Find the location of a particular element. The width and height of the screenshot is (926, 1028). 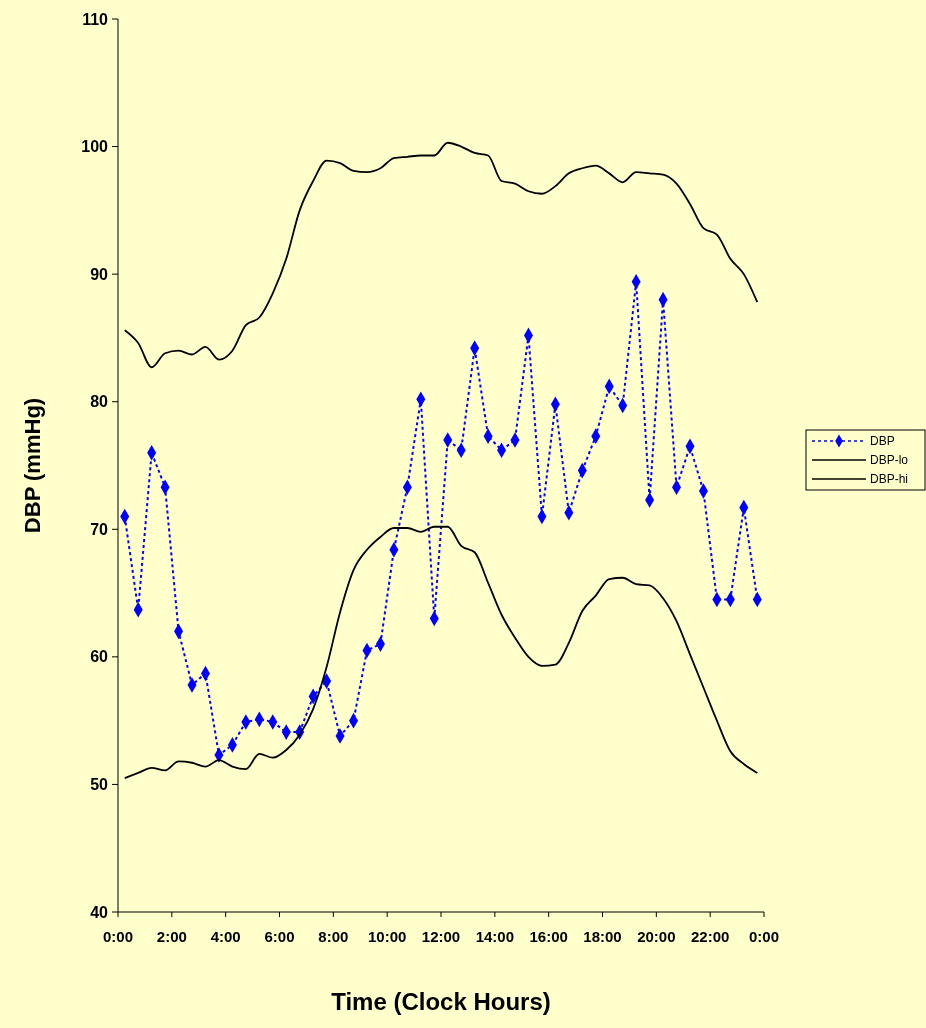

y-tick-label: 60 is located at coordinates (99, 657).